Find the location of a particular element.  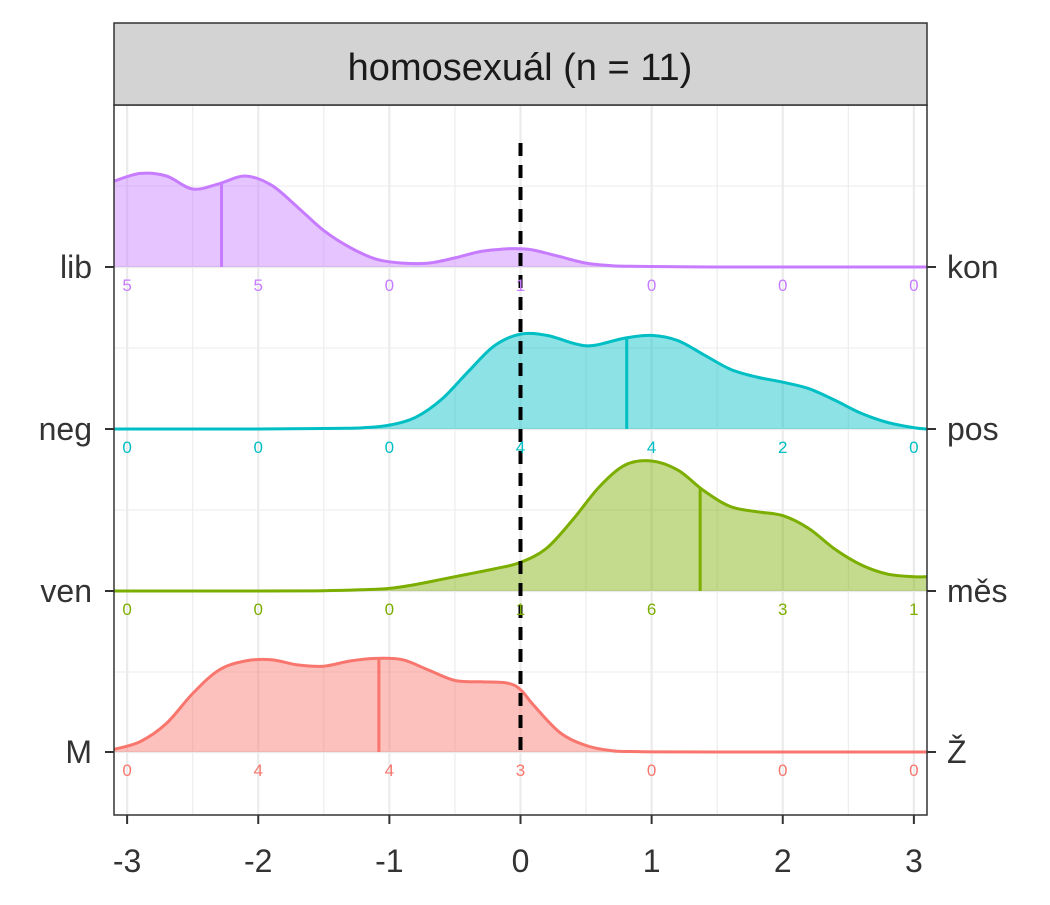

x-axis-tick-label: -3 is located at coordinates (127, 861).